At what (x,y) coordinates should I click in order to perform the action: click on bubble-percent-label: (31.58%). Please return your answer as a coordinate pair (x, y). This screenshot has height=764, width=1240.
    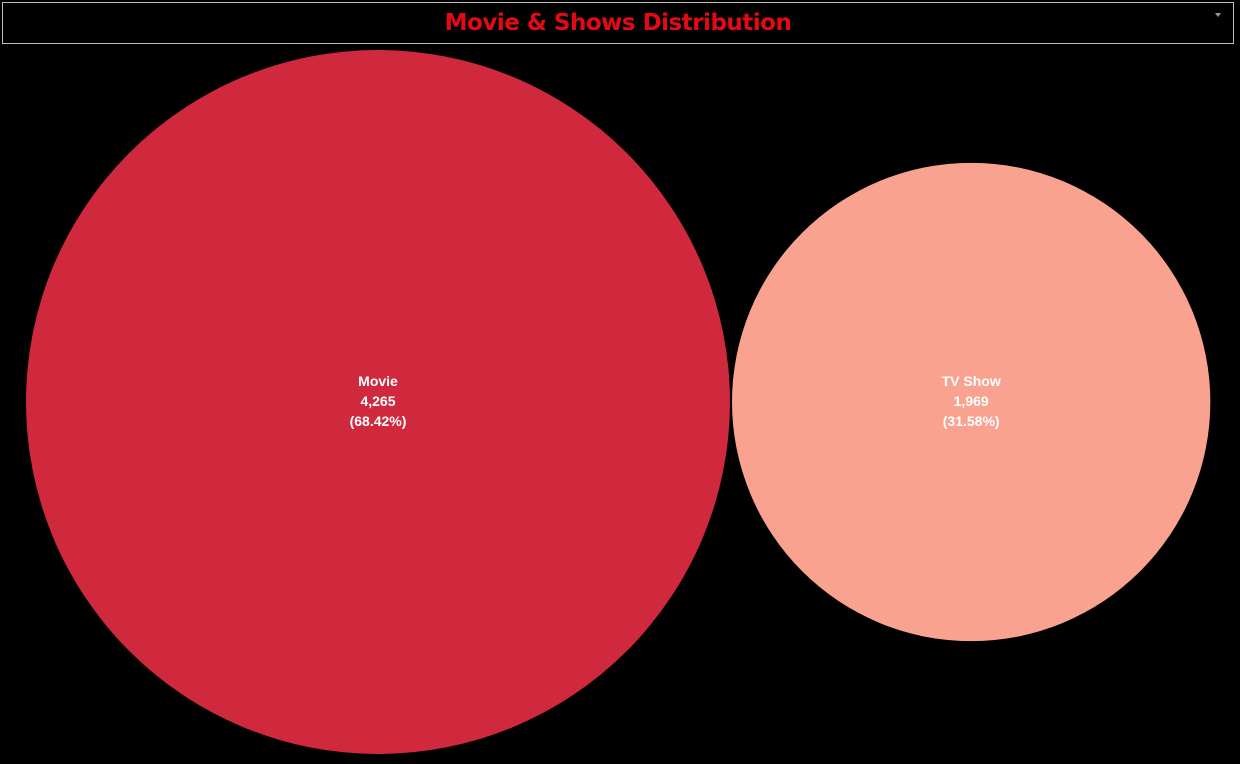
    Looking at the image, I should click on (971, 421).